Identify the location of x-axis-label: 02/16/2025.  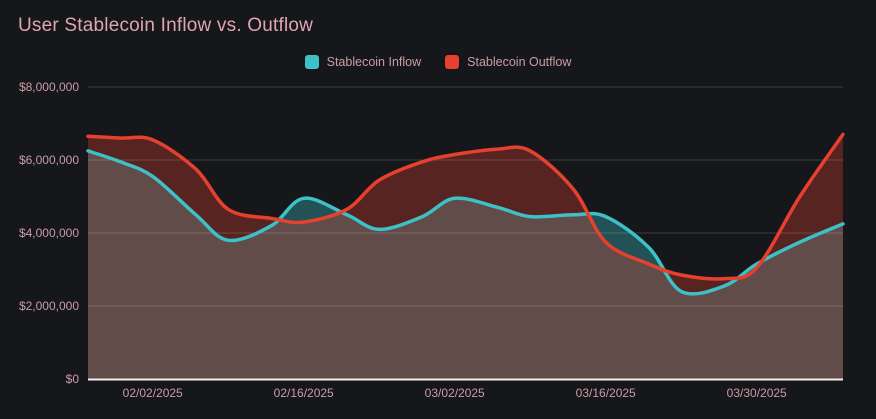
(304, 393).